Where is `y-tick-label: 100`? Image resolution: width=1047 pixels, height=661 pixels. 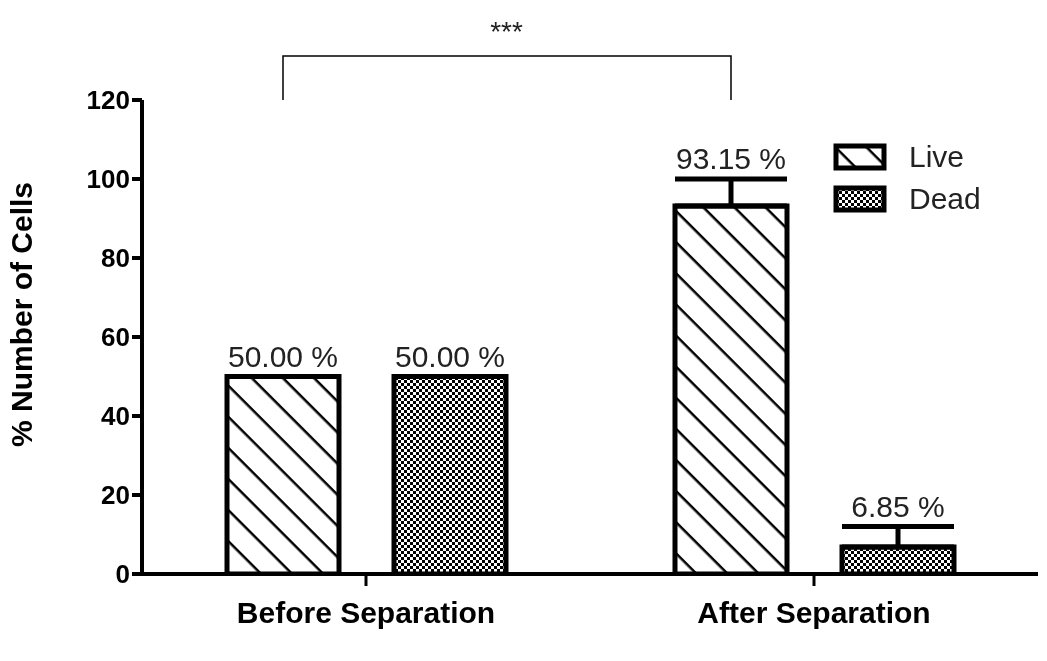
y-tick-label: 100 is located at coordinates (108, 179).